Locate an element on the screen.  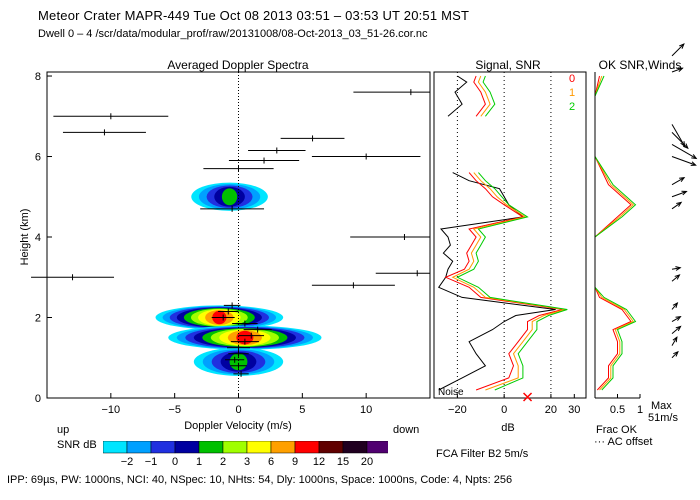
frac-ok-series is located at coordinates (615, 233).